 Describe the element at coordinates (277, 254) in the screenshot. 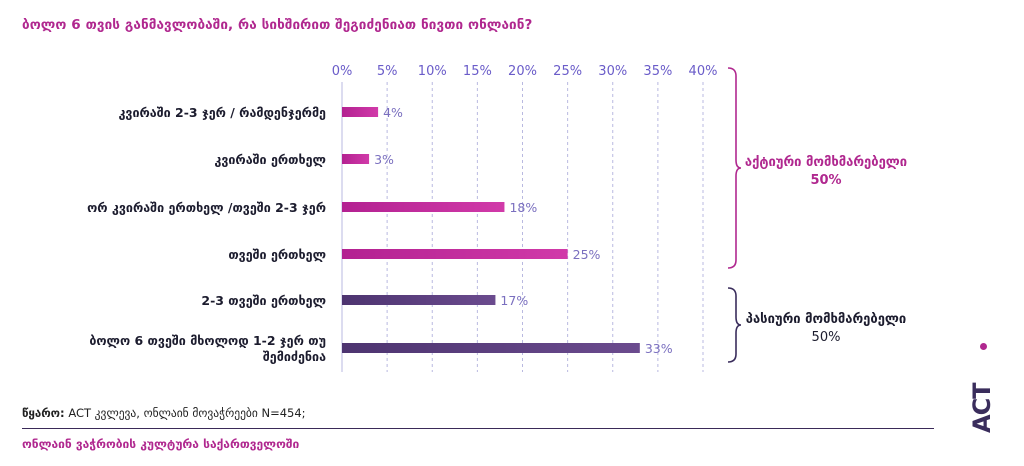

I see `category-label: თვეში ერთხელ` at that location.